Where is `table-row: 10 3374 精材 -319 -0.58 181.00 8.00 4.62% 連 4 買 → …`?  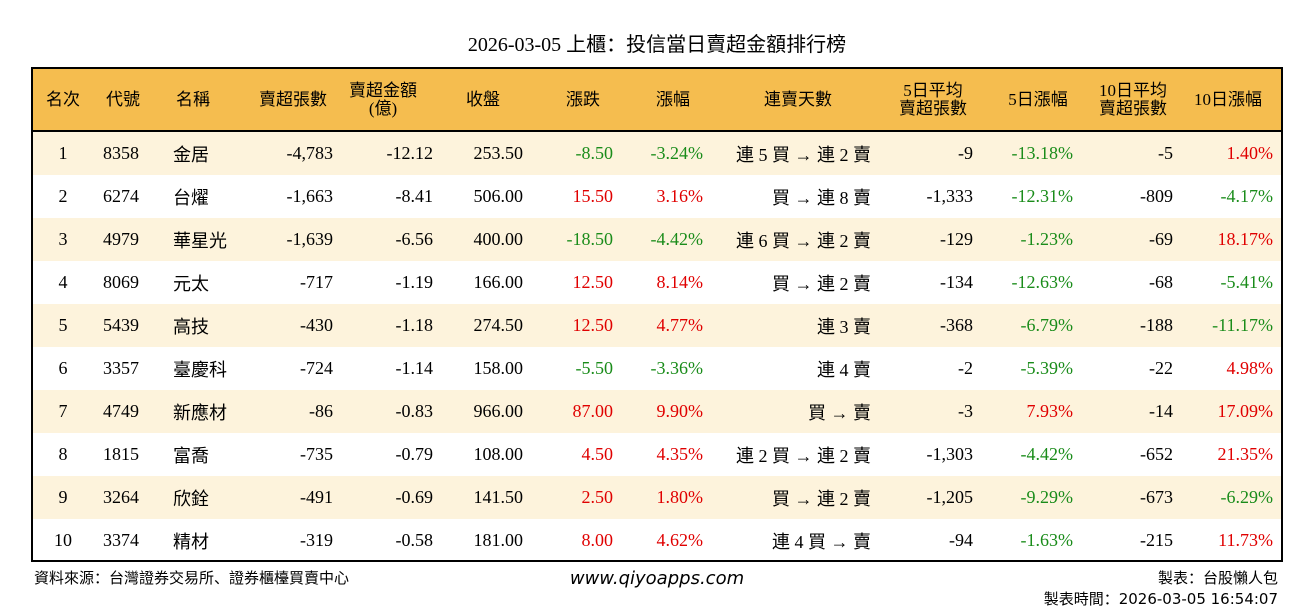
table-row: 10 3374 精材 -319 -0.58 181.00 8.00 4.62% 連 4 買 → … is located at coordinates (657, 540).